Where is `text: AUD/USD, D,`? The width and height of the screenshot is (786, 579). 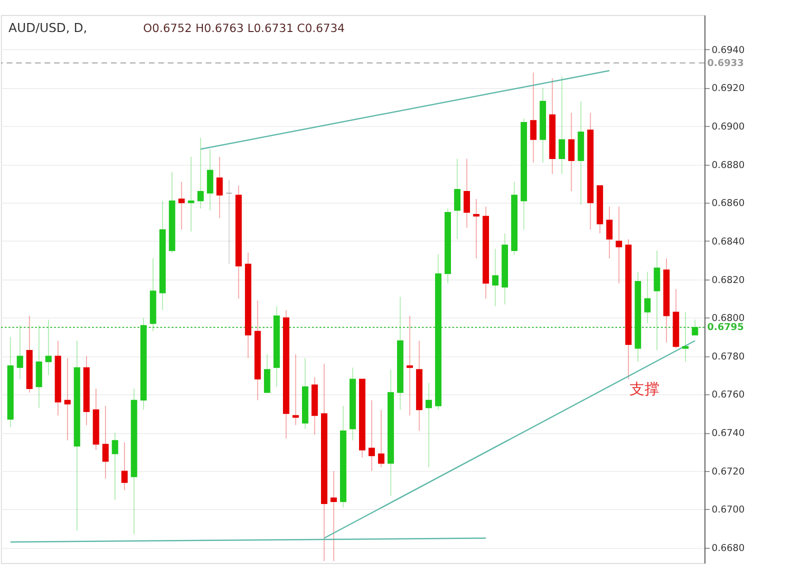
text: AUD/USD, D, is located at coordinates (48, 28).